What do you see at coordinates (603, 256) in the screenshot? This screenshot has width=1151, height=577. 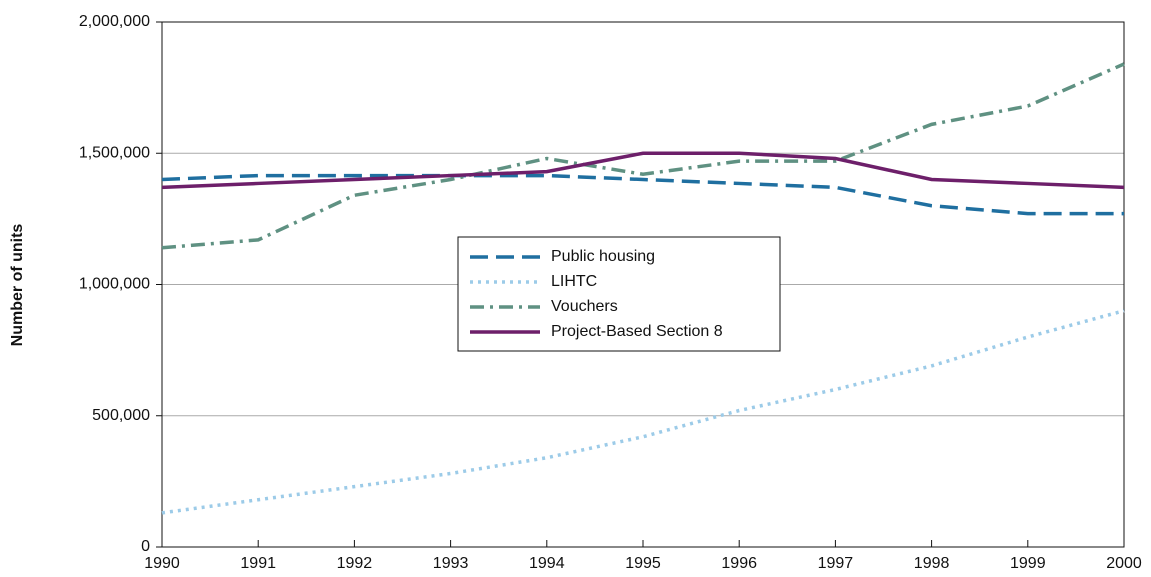 I see `legend-label: Public housing` at bounding box center [603, 256].